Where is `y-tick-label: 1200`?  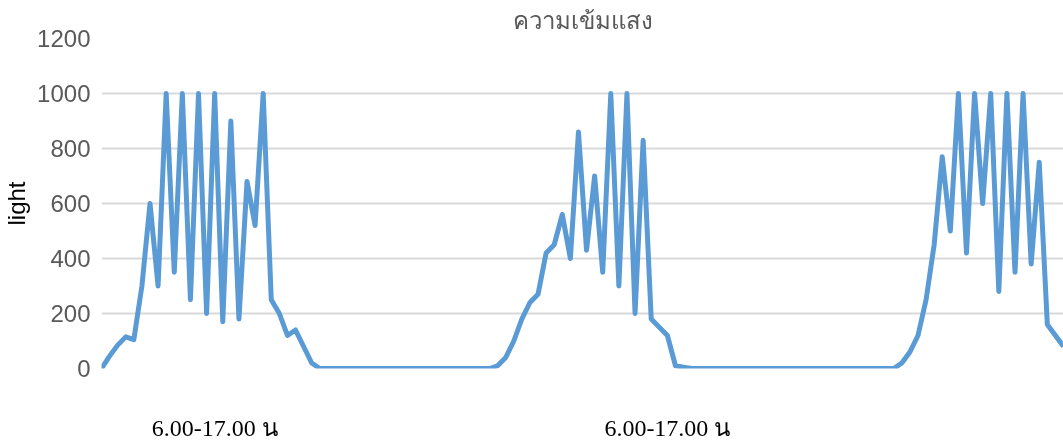 y-tick-label: 1200 is located at coordinates (64, 38).